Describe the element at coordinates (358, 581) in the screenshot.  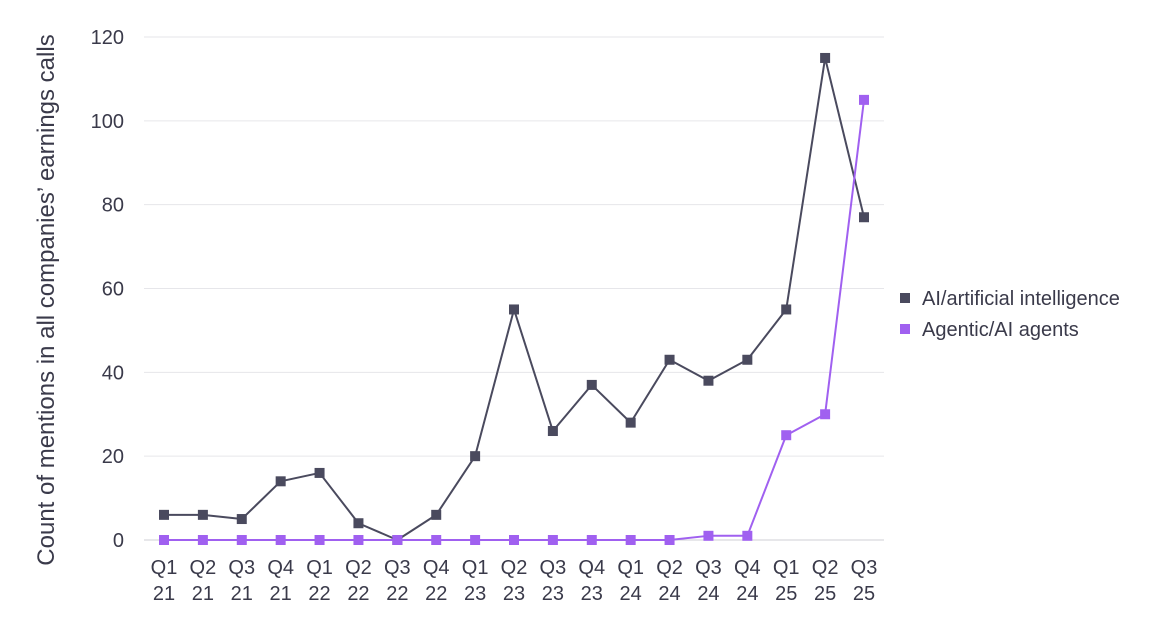
I see `x-tick-label: Q2 22` at that location.